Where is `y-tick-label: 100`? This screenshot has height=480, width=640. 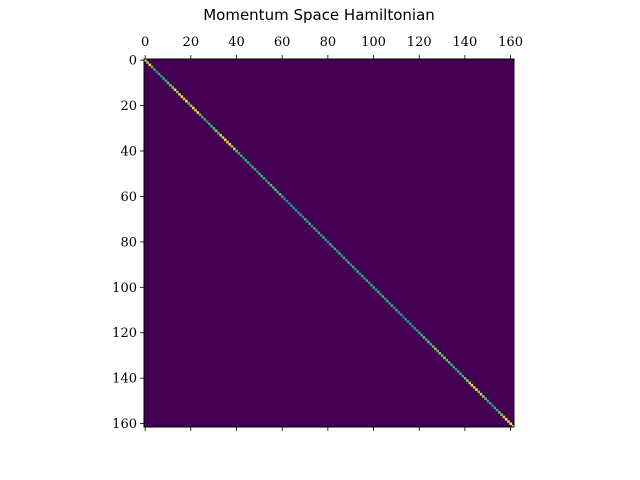 y-tick-label: 100 is located at coordinates (124, 288).